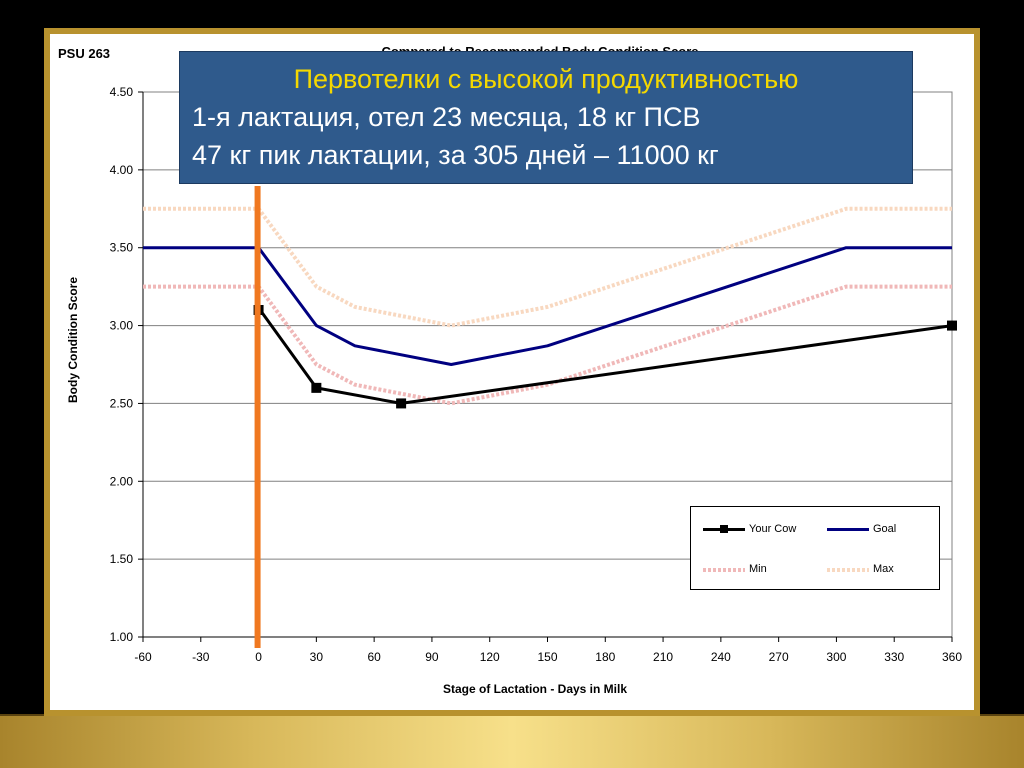 The height and width of the screenshot is (768, 1024). What do you see at coordinates (84, 53) in the screenshot?
I see `psu-label: PSU 263` at bounding box center [84, 53].